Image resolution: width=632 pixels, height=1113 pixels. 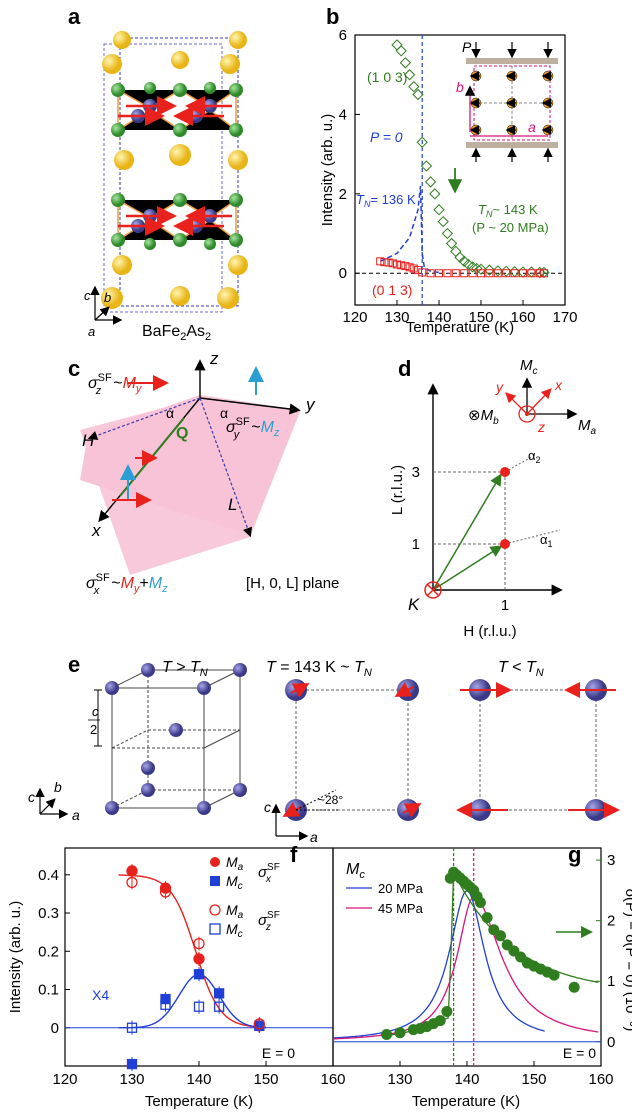 I want to click on Q3-vector, so click(x=467, y=532).